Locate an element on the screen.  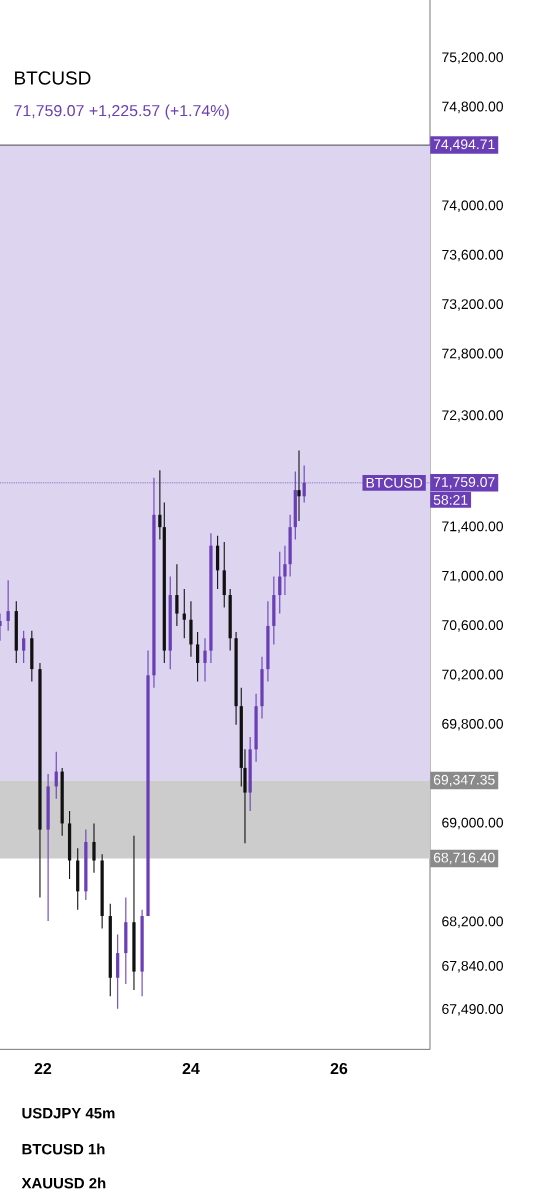
y-tick-label: 70,600.00 is located at coordinates (473, 626).